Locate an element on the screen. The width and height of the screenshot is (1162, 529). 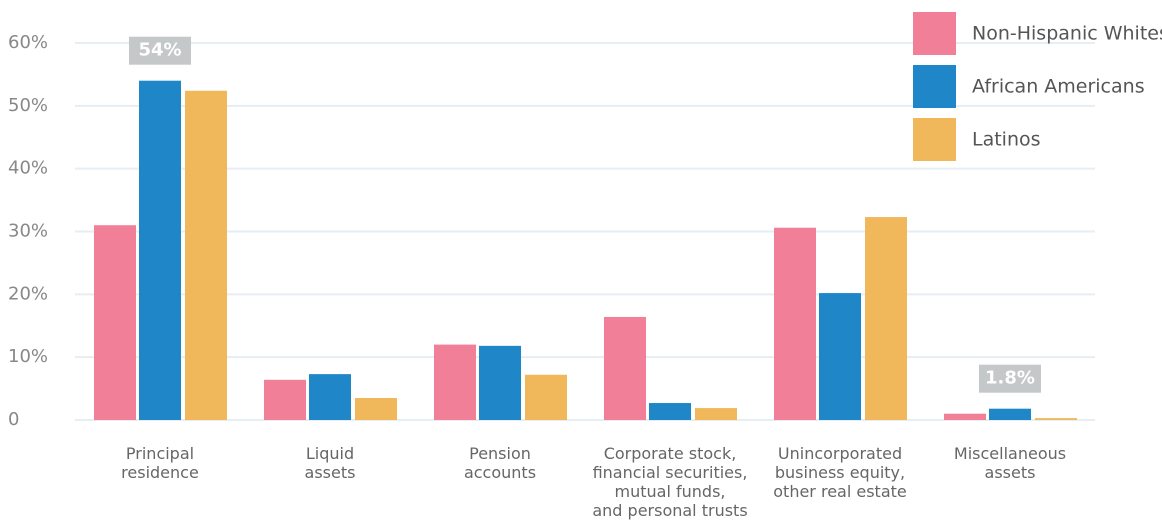
legend-label: Latinos is located at coordinates (1006, 140).